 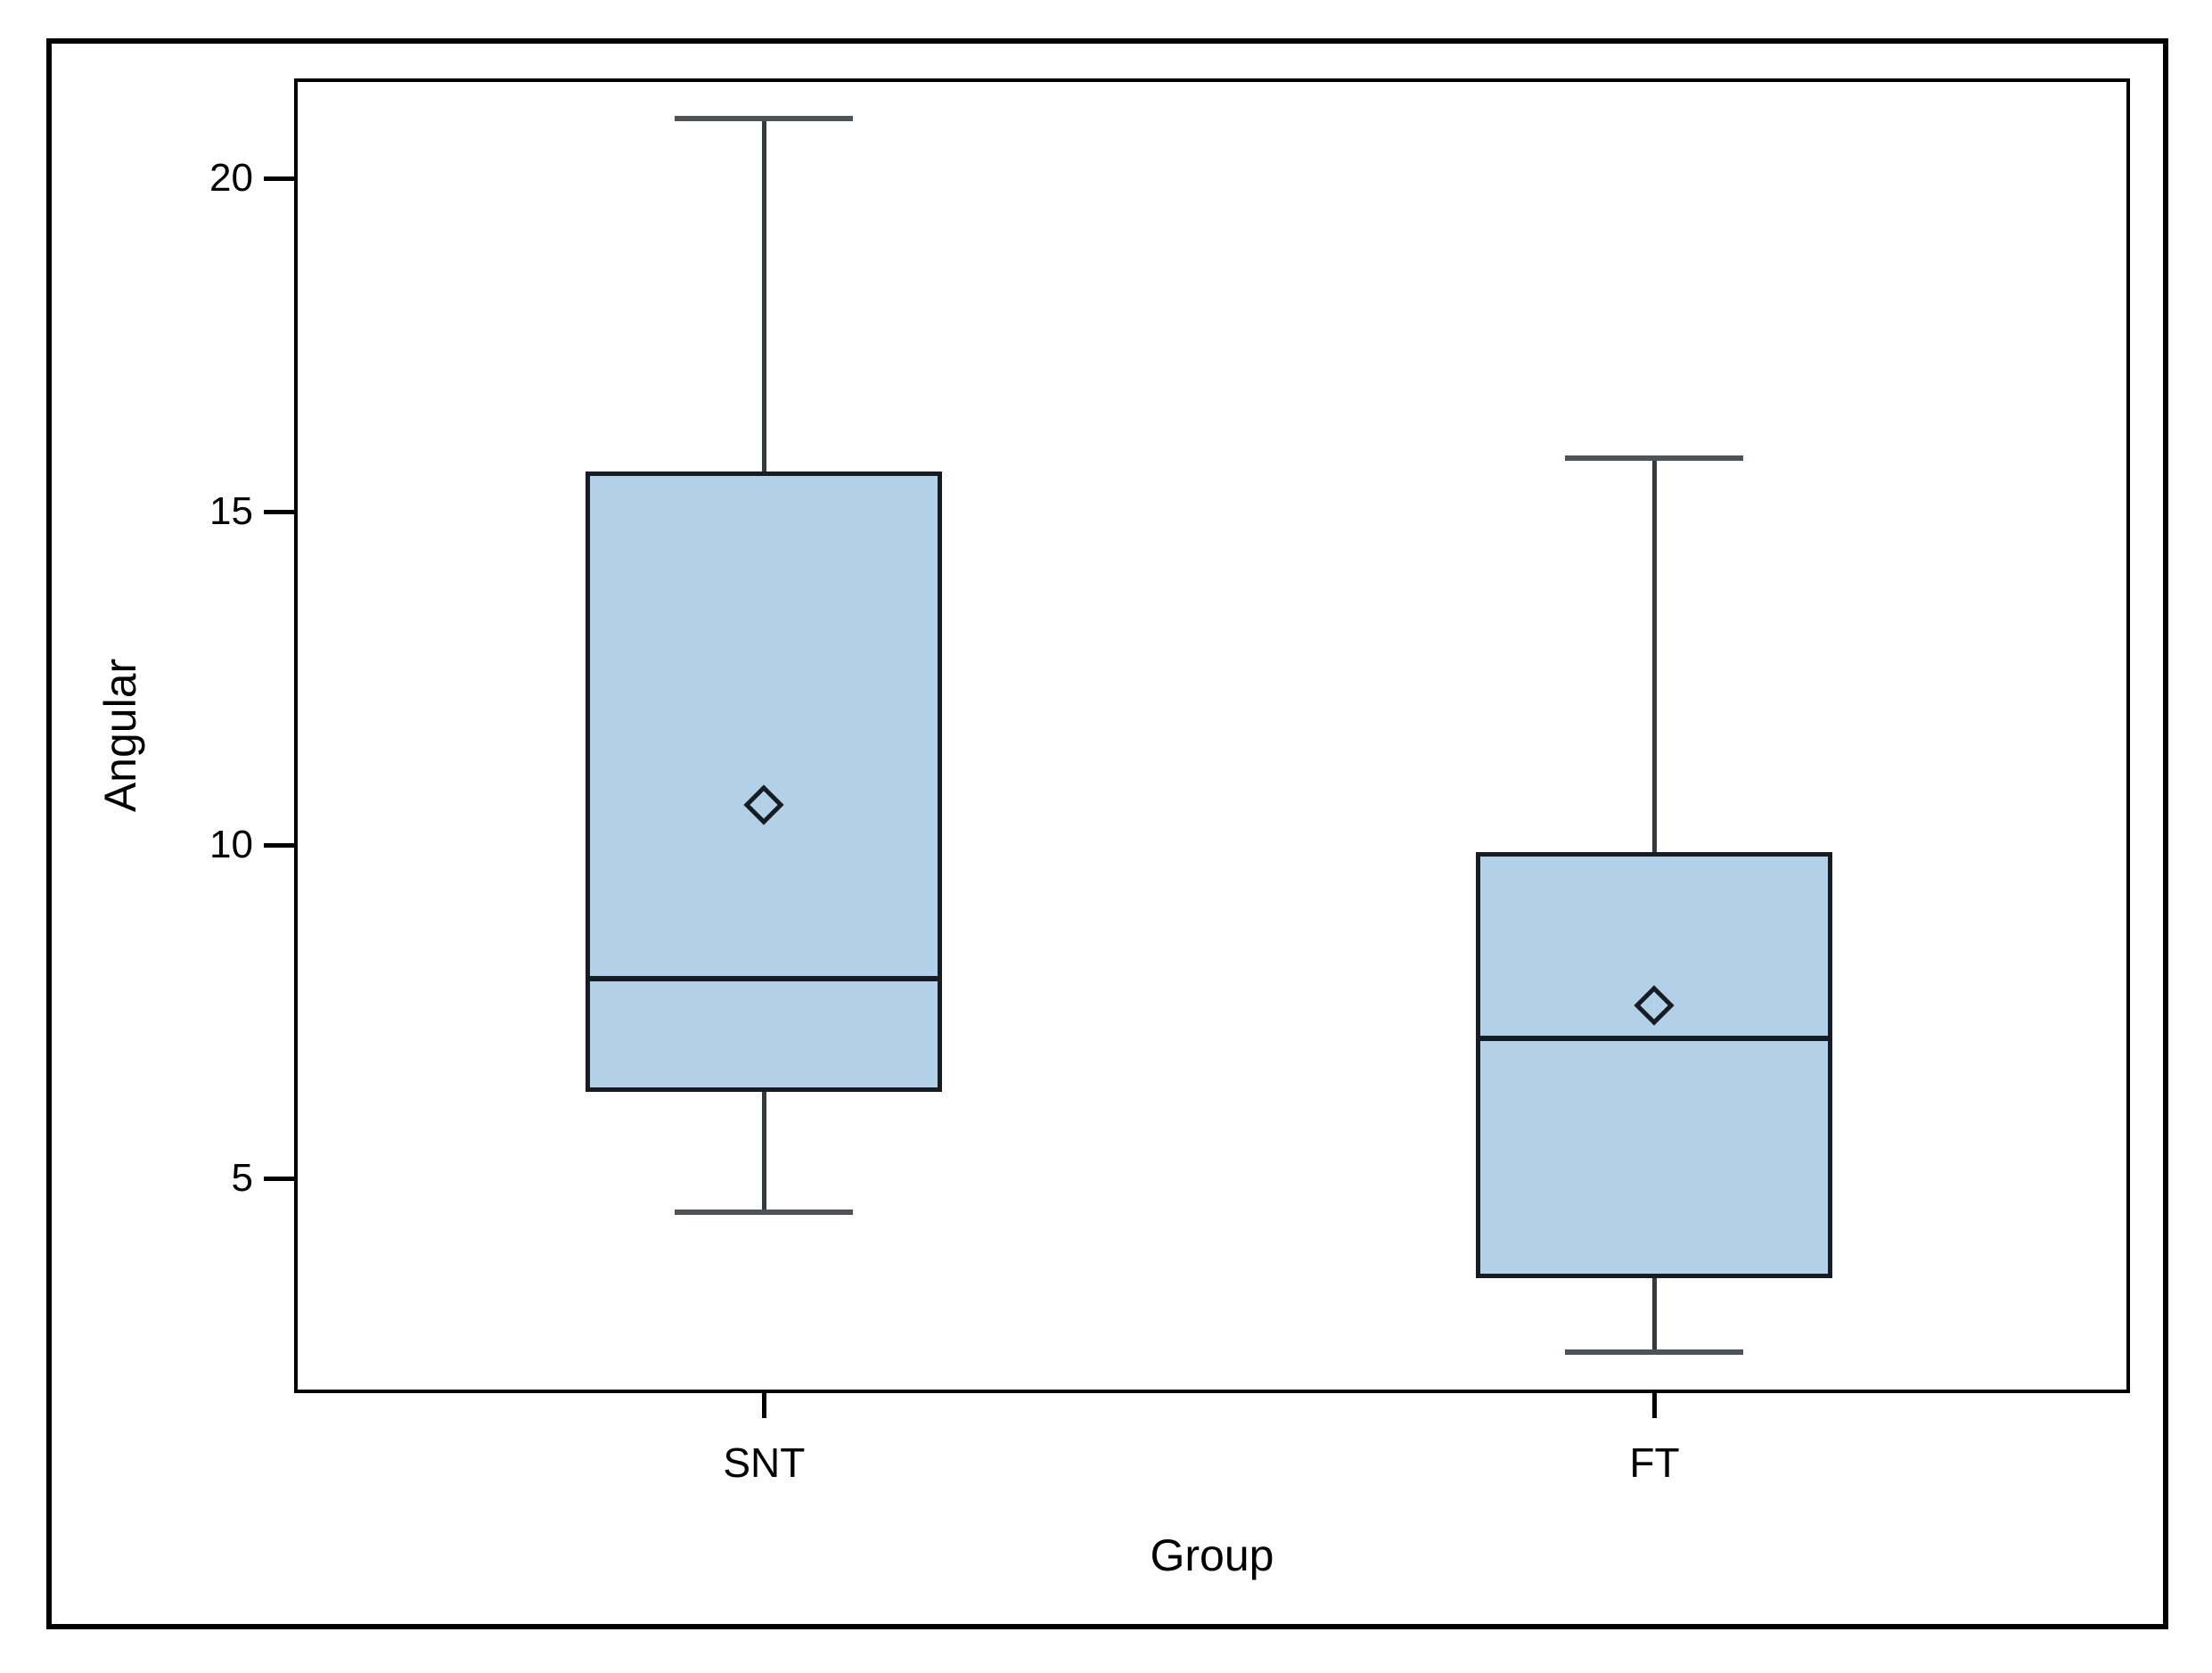 What do you see at coordinates (231, 845) in the screenshot?
I see `y-tick-label: 10` at bounding box center [231, 845].